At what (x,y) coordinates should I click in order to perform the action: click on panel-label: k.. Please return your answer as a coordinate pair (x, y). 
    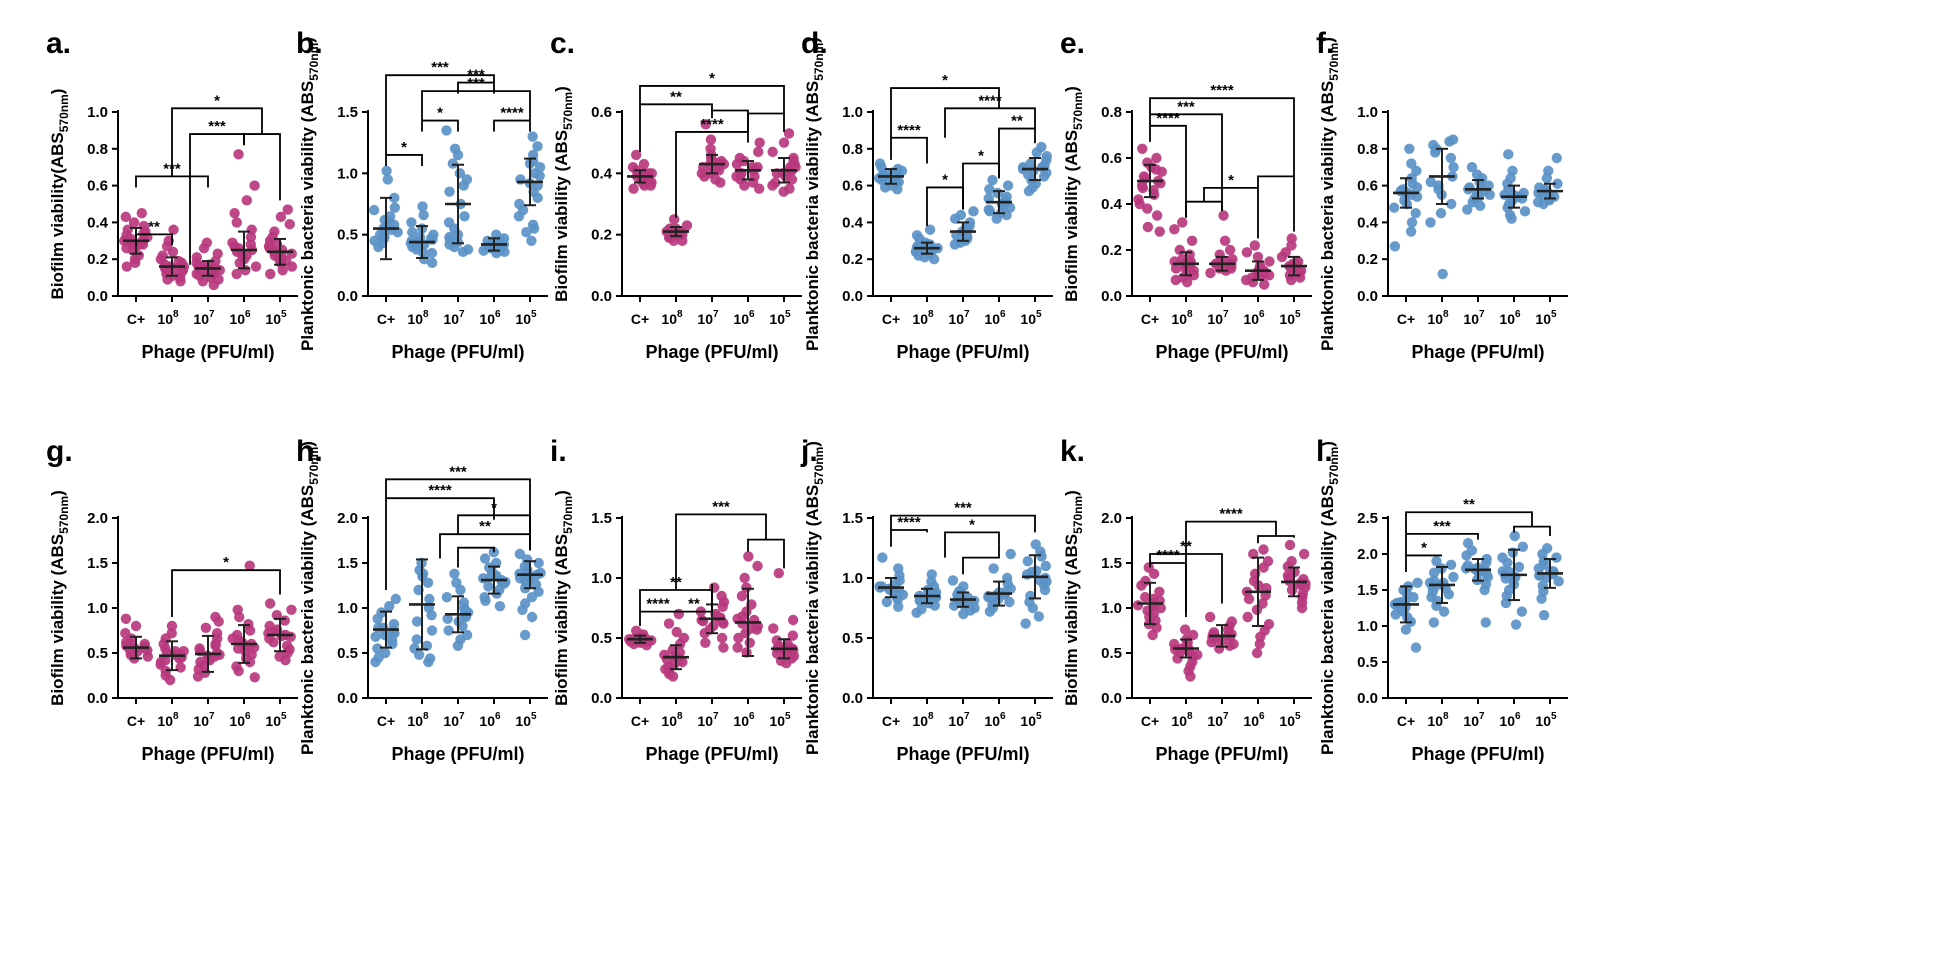
    Looking at the image, I should click on (1072, 451).